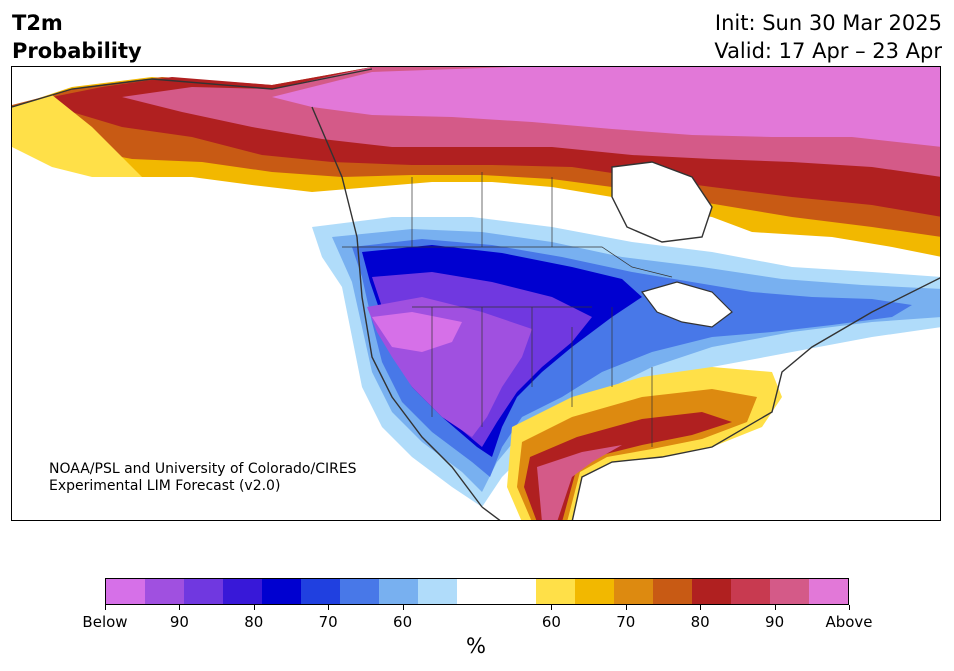 Image resolution: width=954 pixels, height=671 pixels. Describe the element at coordinates (828, 23) in the screenshot. I see `init-date: Init: Sun 30 Mar 2025` at that location.